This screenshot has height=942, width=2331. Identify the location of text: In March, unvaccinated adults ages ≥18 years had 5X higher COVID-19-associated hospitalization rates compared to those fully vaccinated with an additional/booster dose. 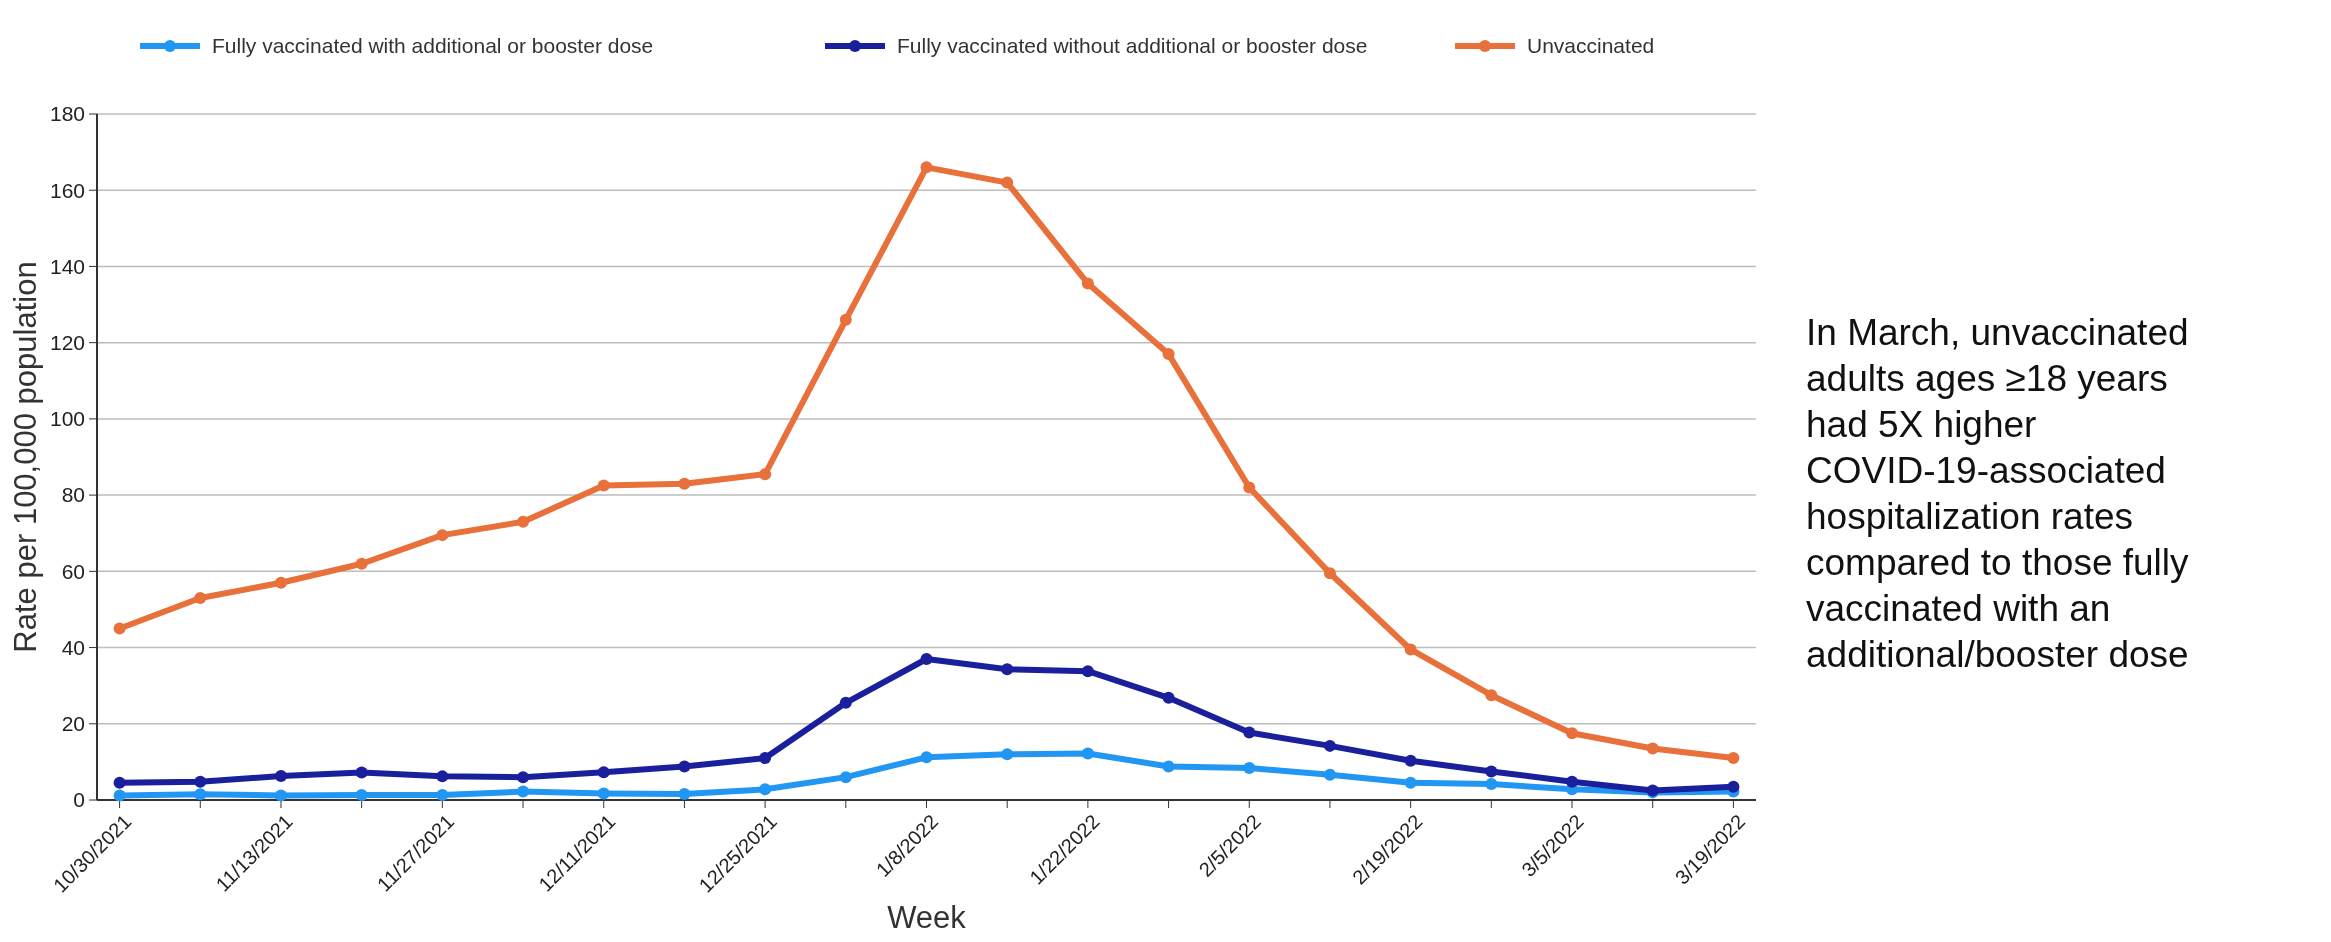
(1998, 493).